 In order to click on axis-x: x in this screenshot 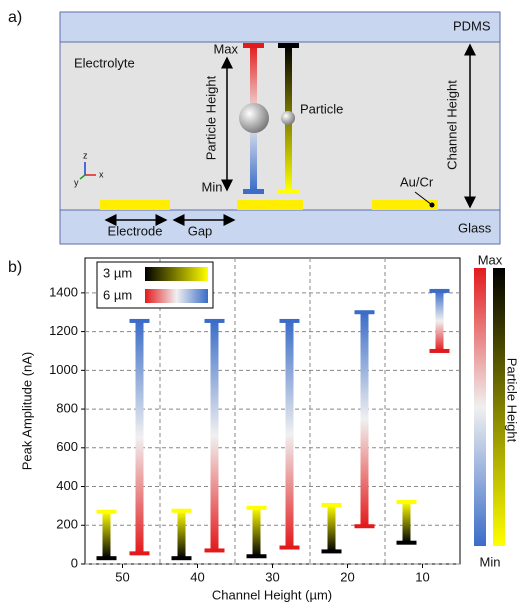, I will do `click(101, 174)`.